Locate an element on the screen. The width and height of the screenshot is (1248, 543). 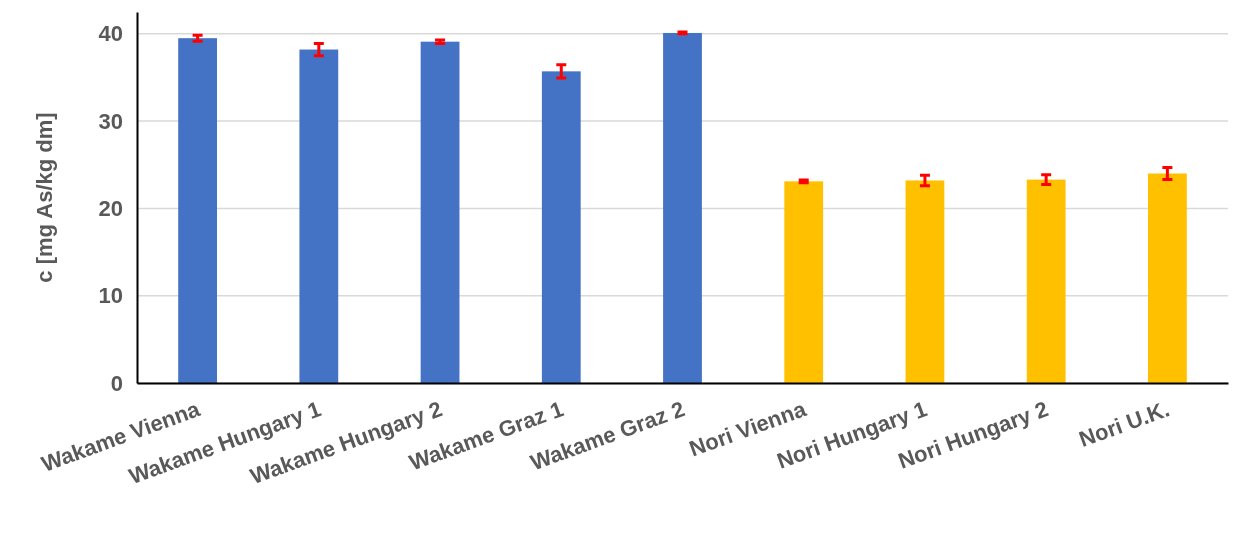
y-tick-label: 10 is located at coordinates (110, 296).